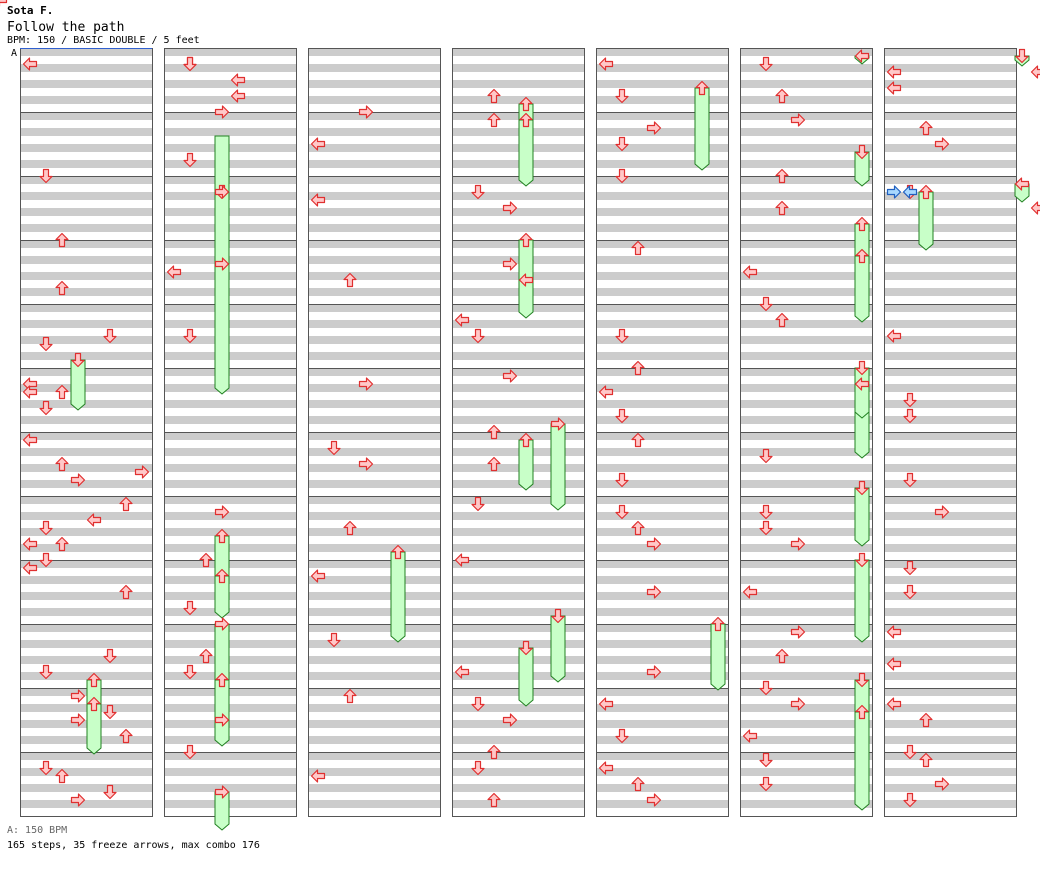  I want to click on chart-panel, so click(662, 432).